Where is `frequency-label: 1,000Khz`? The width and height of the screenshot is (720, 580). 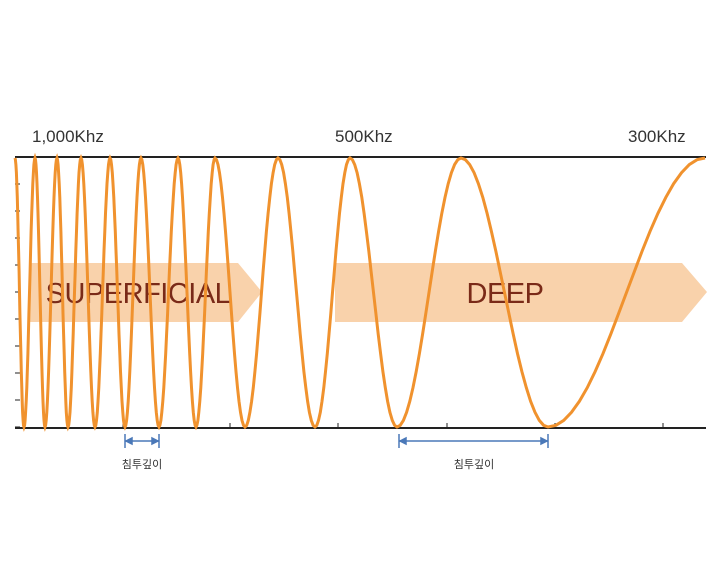 frequency-label: 1,000Khz is located at coordinates (68, 136).